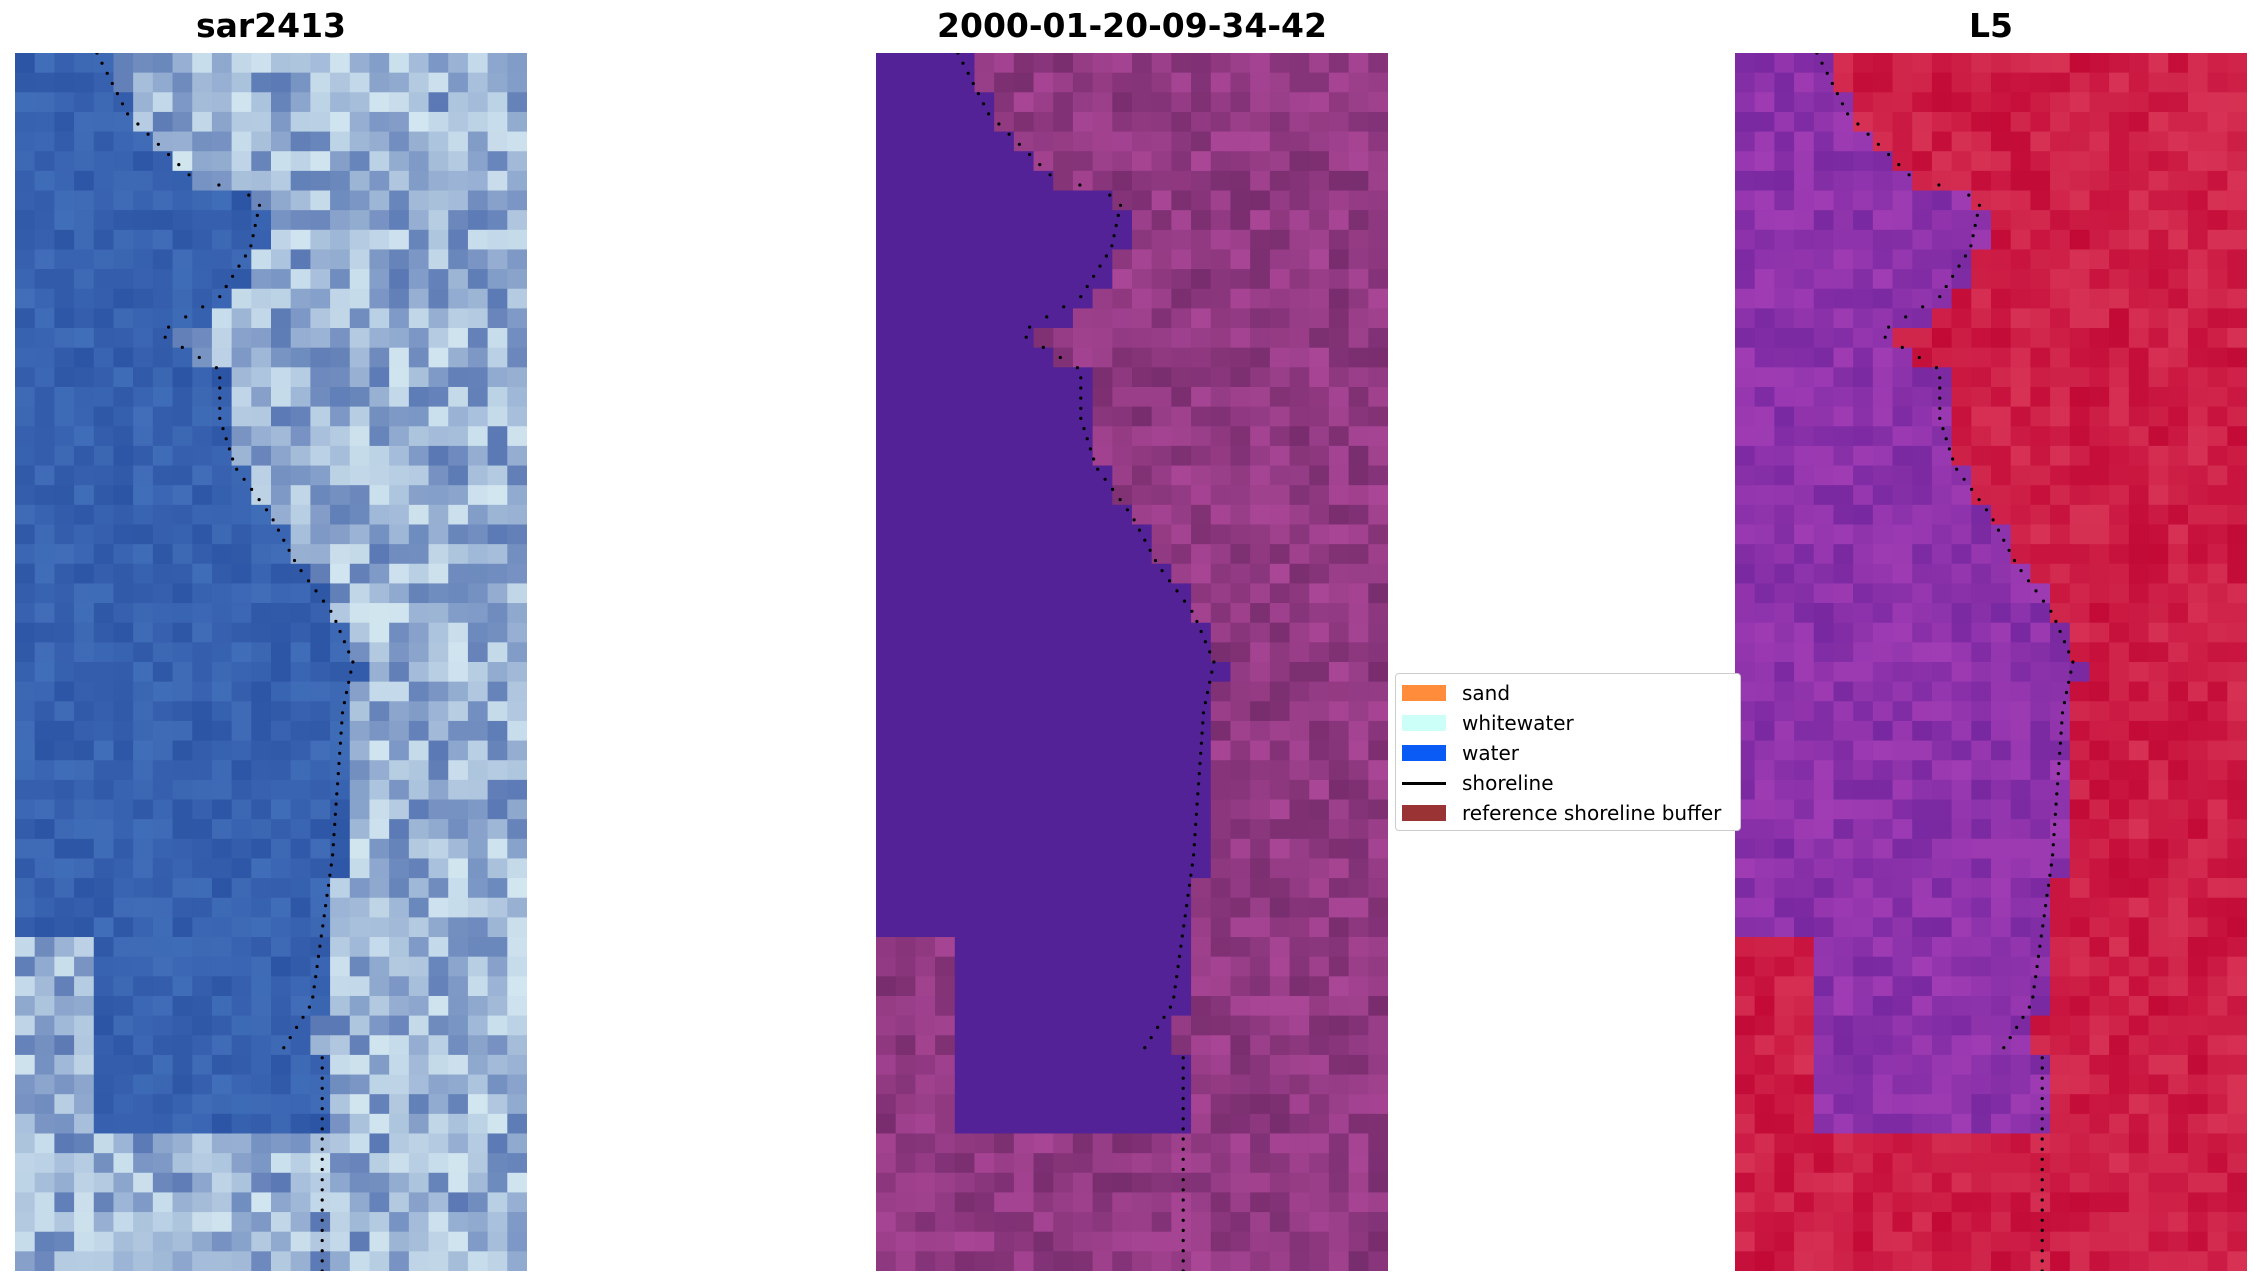  I want to click on panel-title-rgb: sar2413, so click(271, 25).